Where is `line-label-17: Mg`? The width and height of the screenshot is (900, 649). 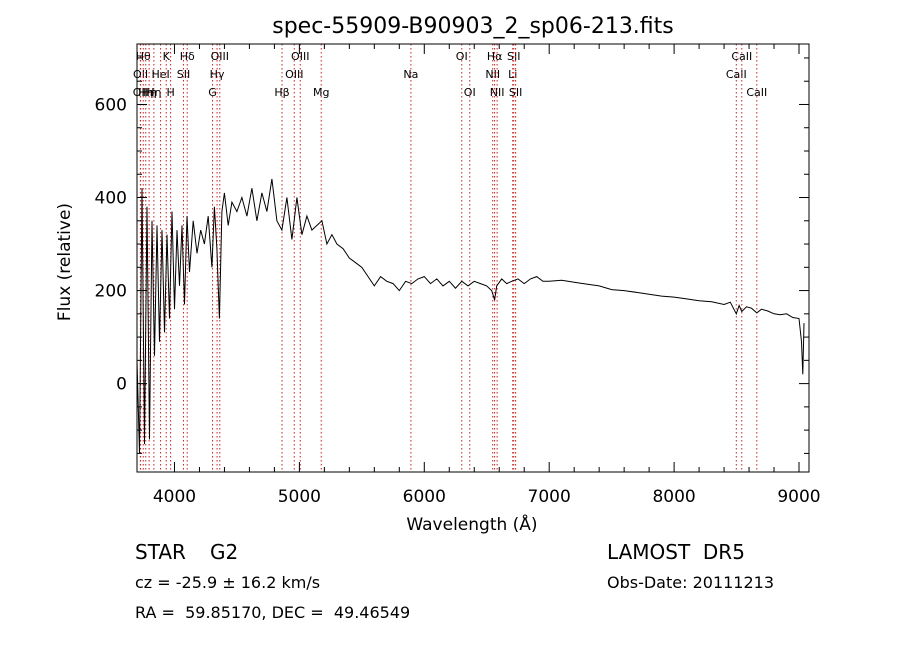 line-label-17: Mg is located at coordinates (321, 92).